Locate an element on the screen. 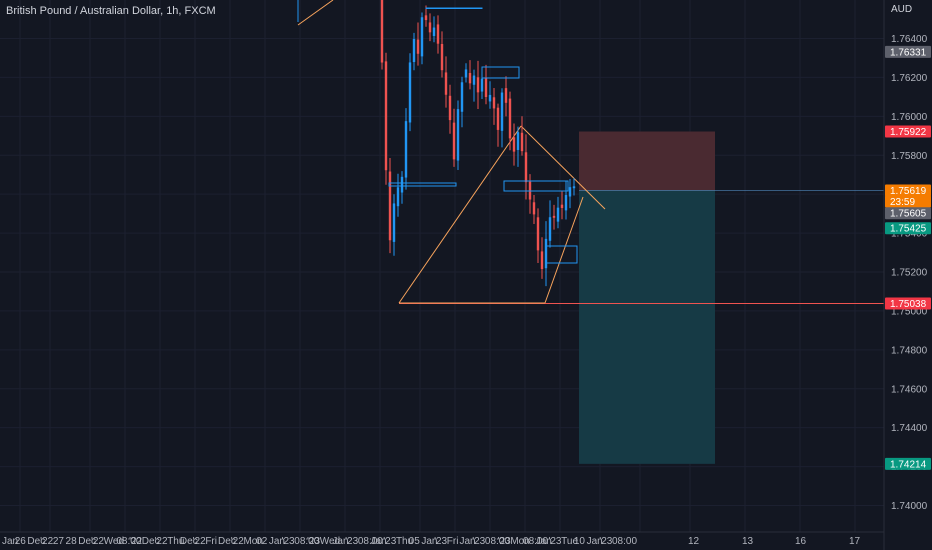 Image resolution: width=932 pixels, height=550 pixels. price-label-text: 23:59 is located at coordinates (902, 202).